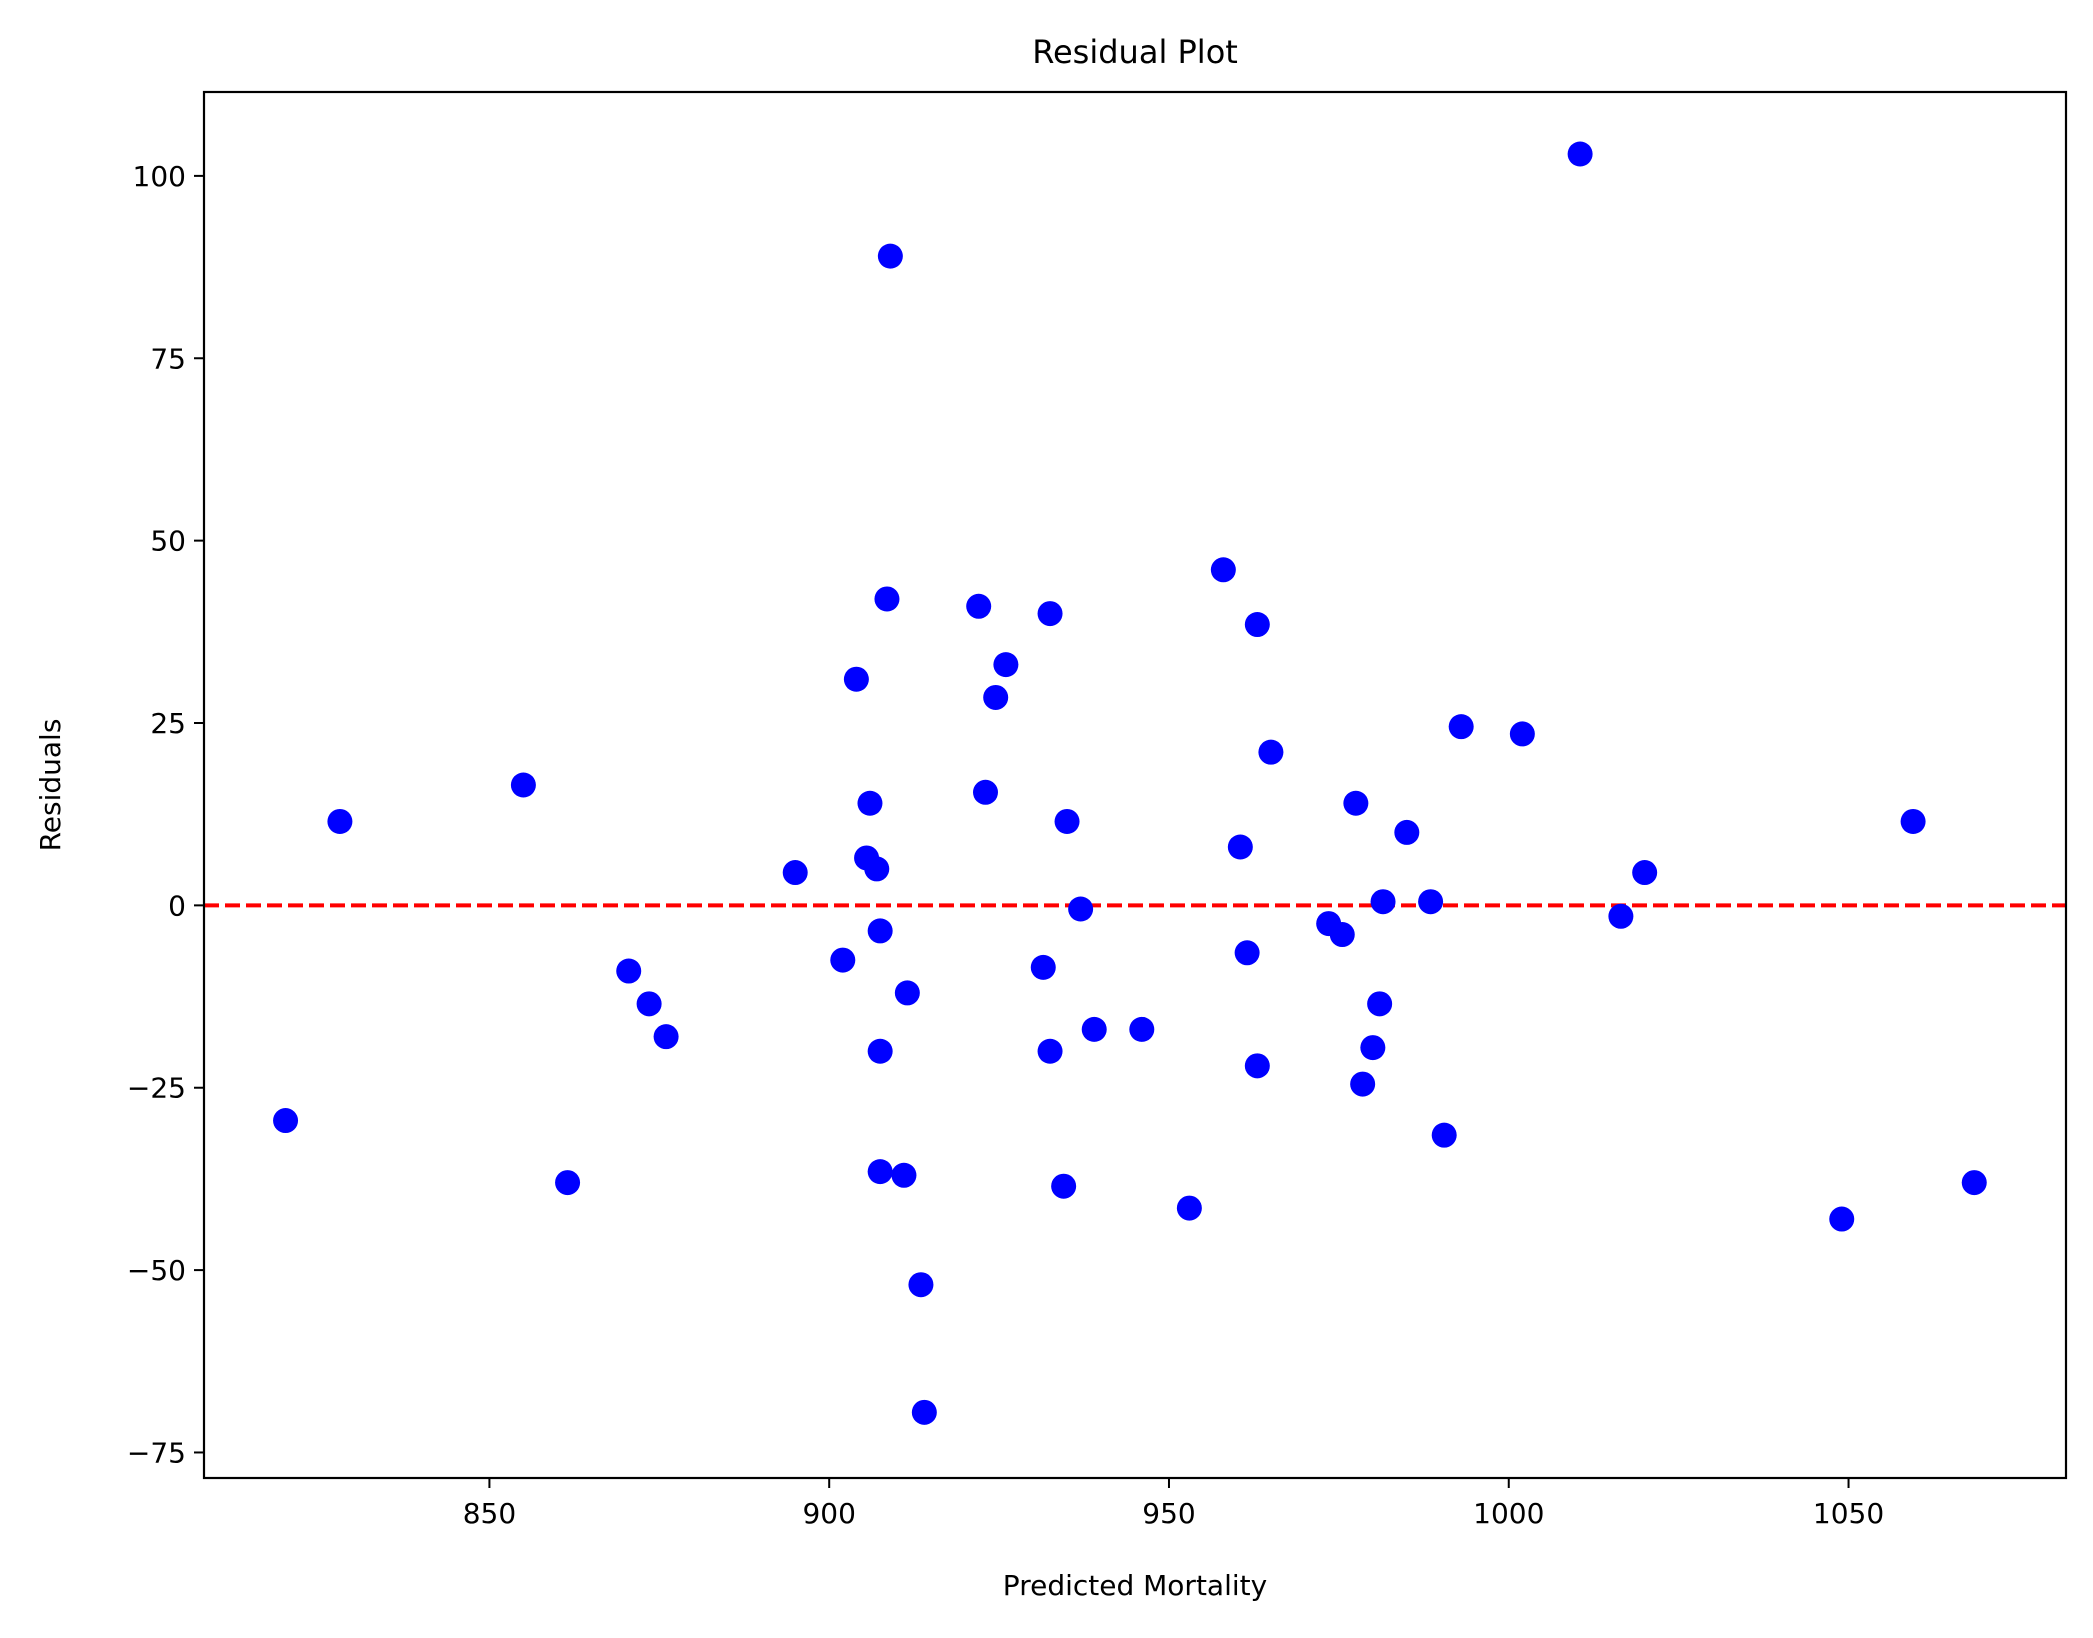  Describe the element at coordinates (1508, 1513) in the screenshot. I see `x-tick-label: 1000` at that location.